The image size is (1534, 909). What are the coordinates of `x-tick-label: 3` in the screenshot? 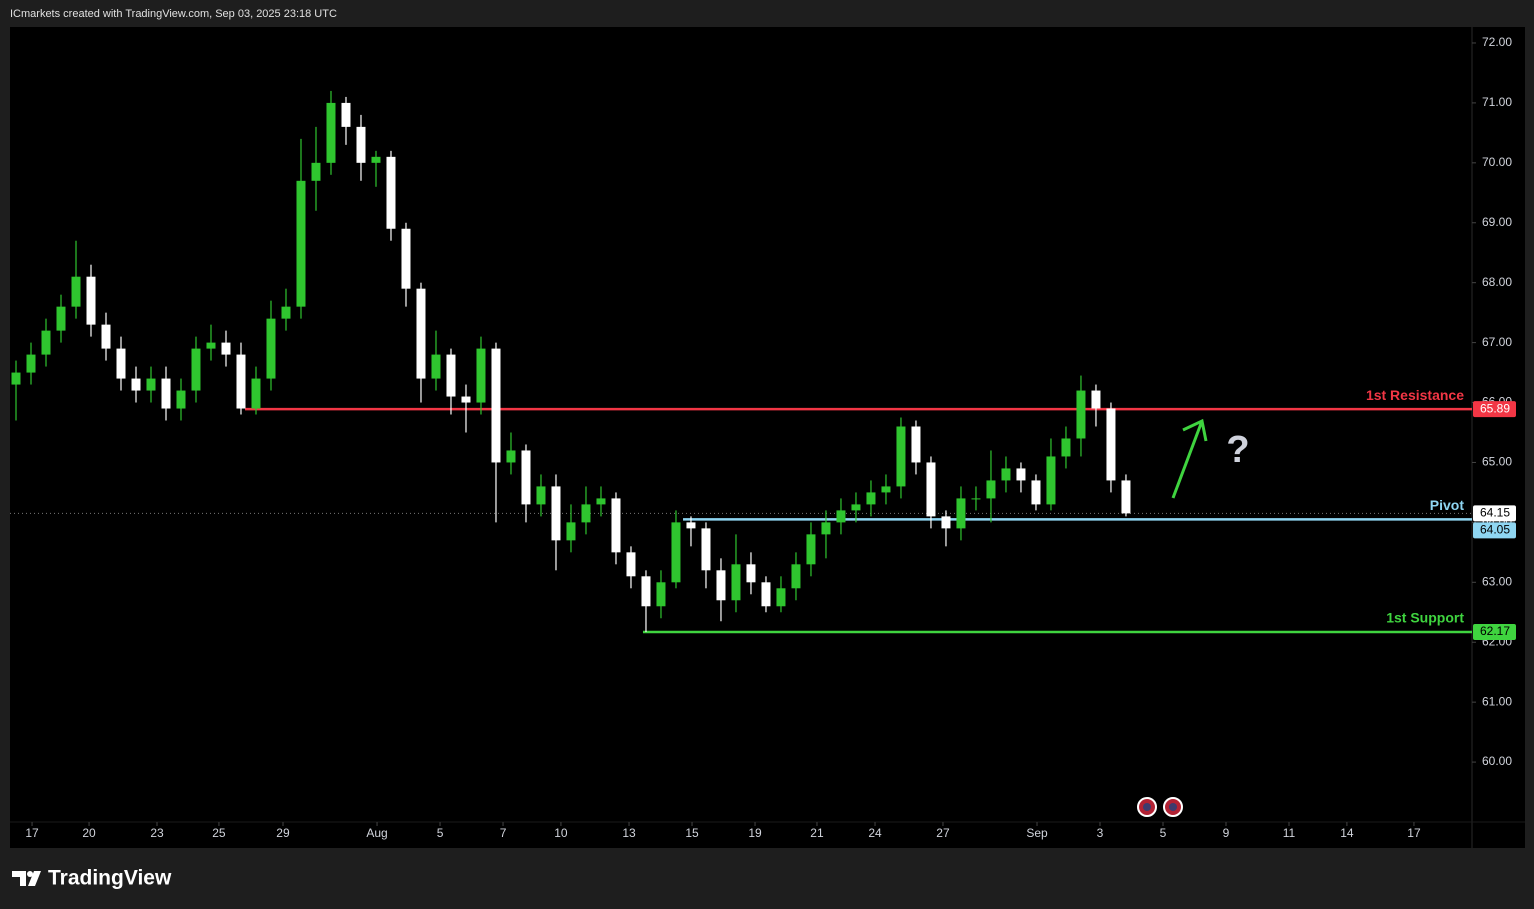 It's located at (1100, 833).